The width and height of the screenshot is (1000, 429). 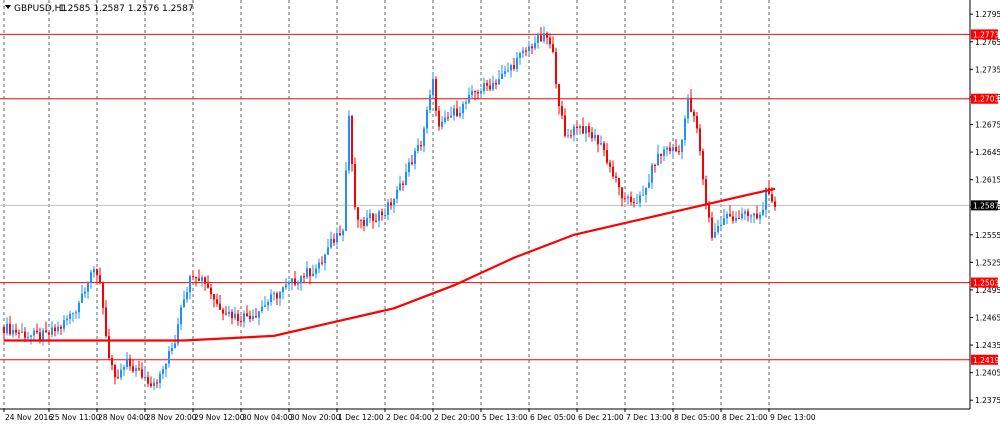 What do you see at coordinates (126, 9) in the screenshot?
I see `ohlc-readout: 1.2585 1.2587 1.2576 1.2587` at bounding box center [126, 9].